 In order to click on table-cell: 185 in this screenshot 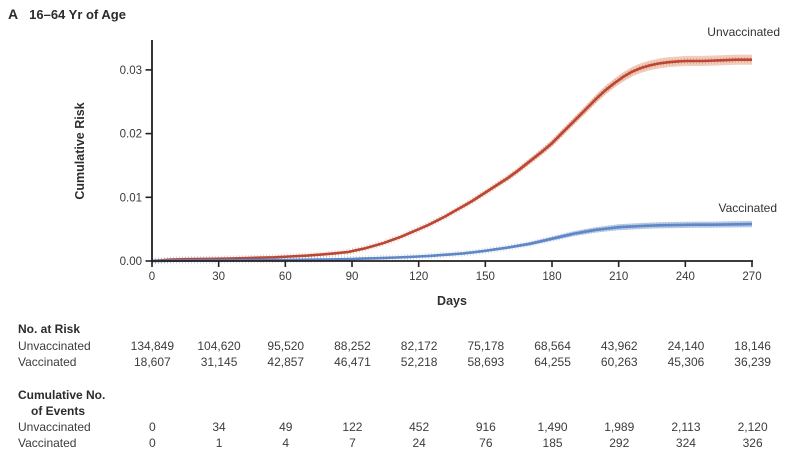, I will do `click(552, 443)`.